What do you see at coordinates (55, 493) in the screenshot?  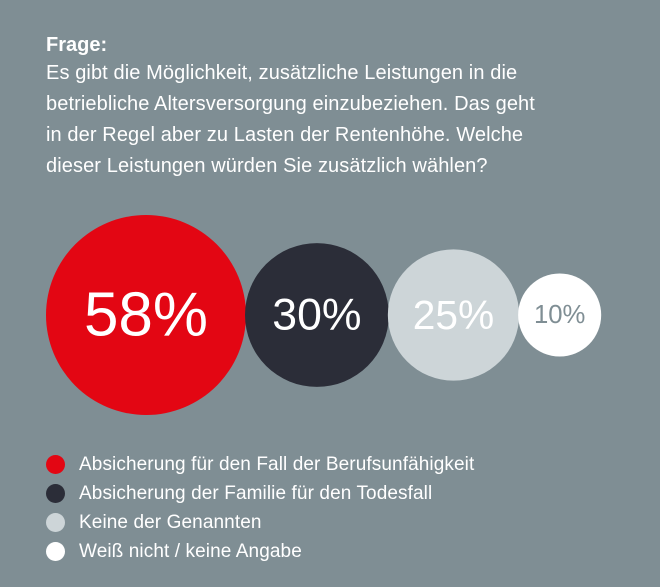 I see `legend-dot-todesfall` at bounding box center [55, 493].